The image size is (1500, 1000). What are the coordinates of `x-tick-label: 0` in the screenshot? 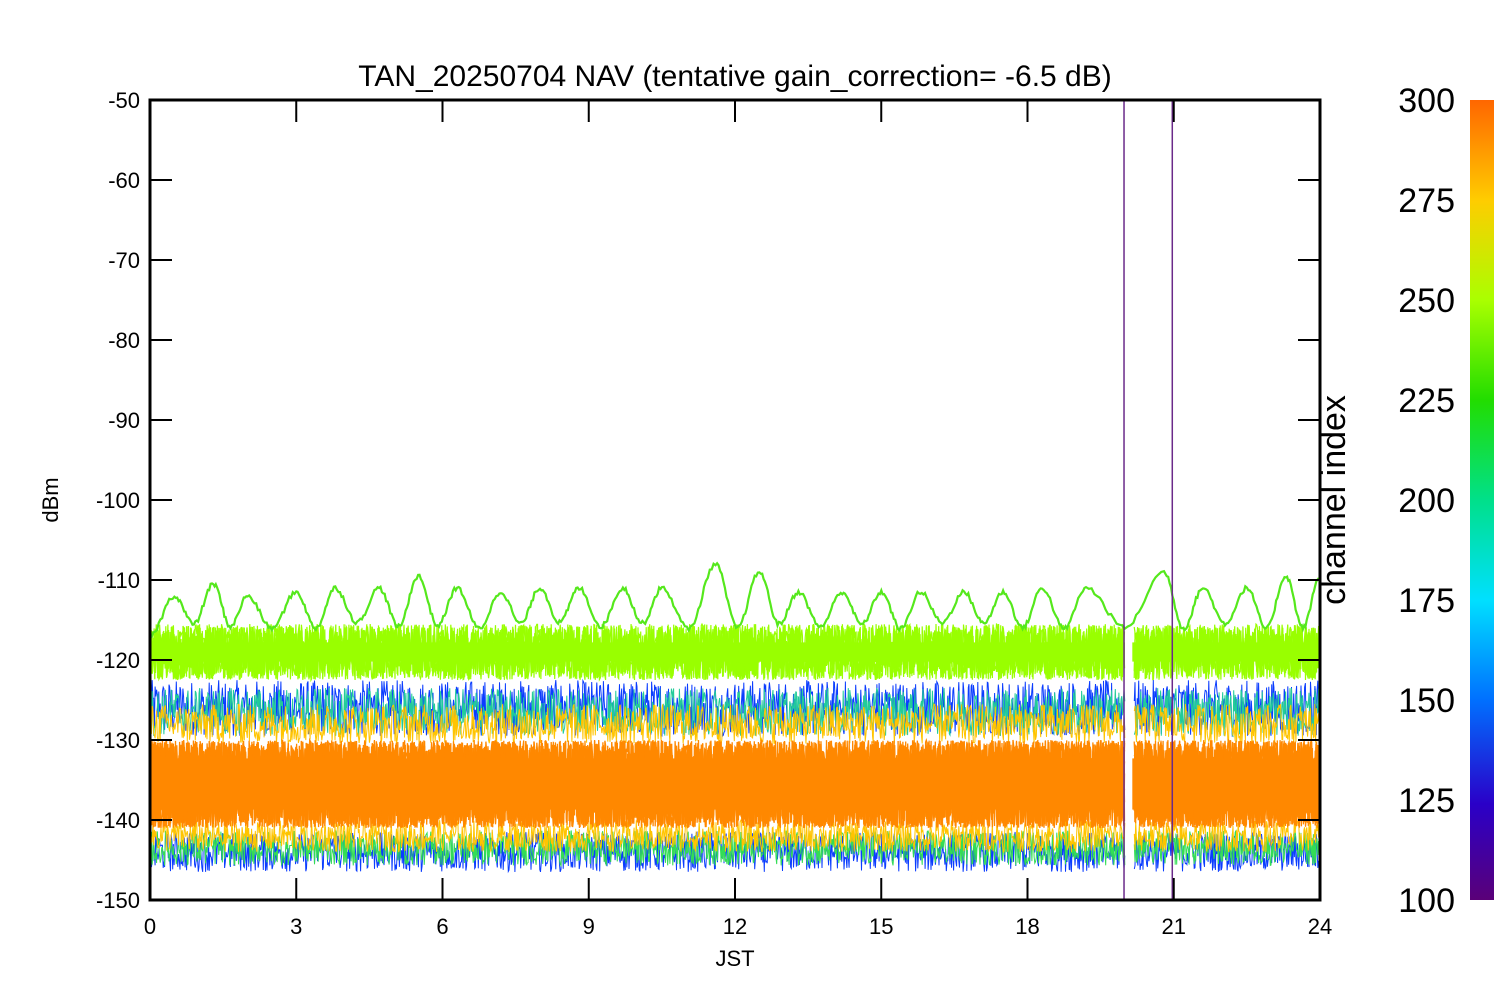 It's located at (150, 926).